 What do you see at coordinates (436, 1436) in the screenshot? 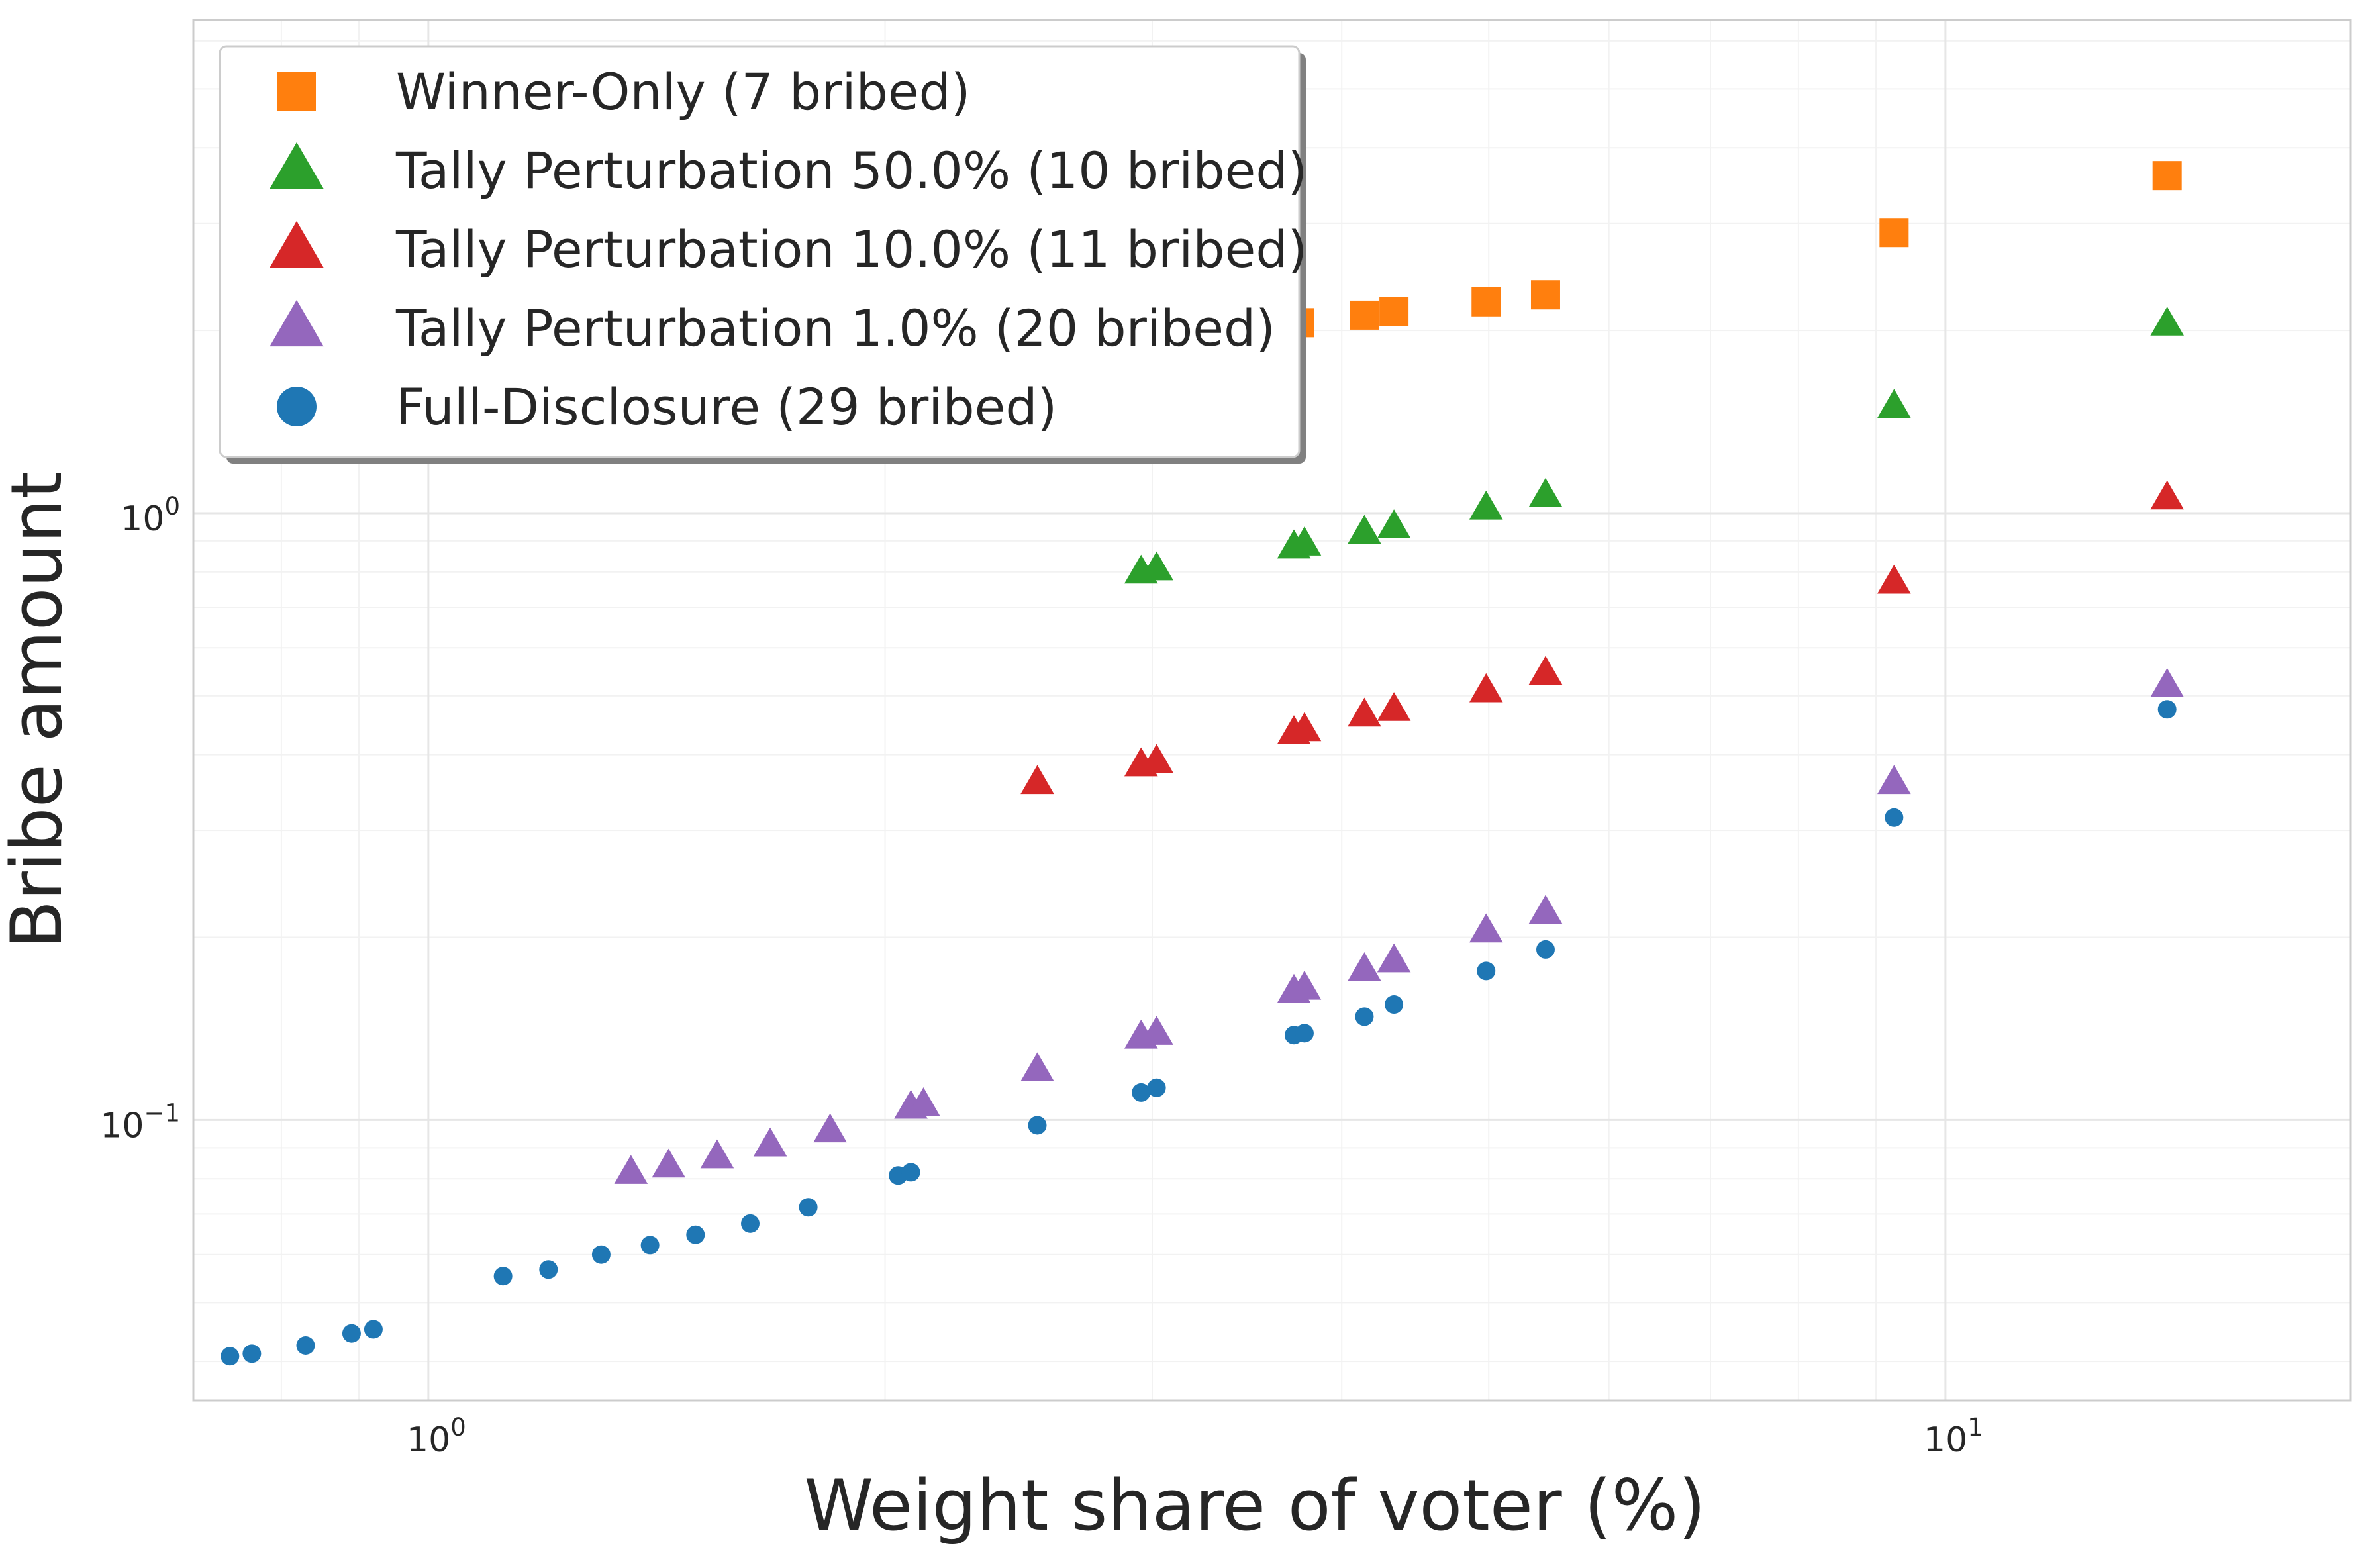
I see `x-tick-label: 10⁰` at bounding box center [436, 1436].